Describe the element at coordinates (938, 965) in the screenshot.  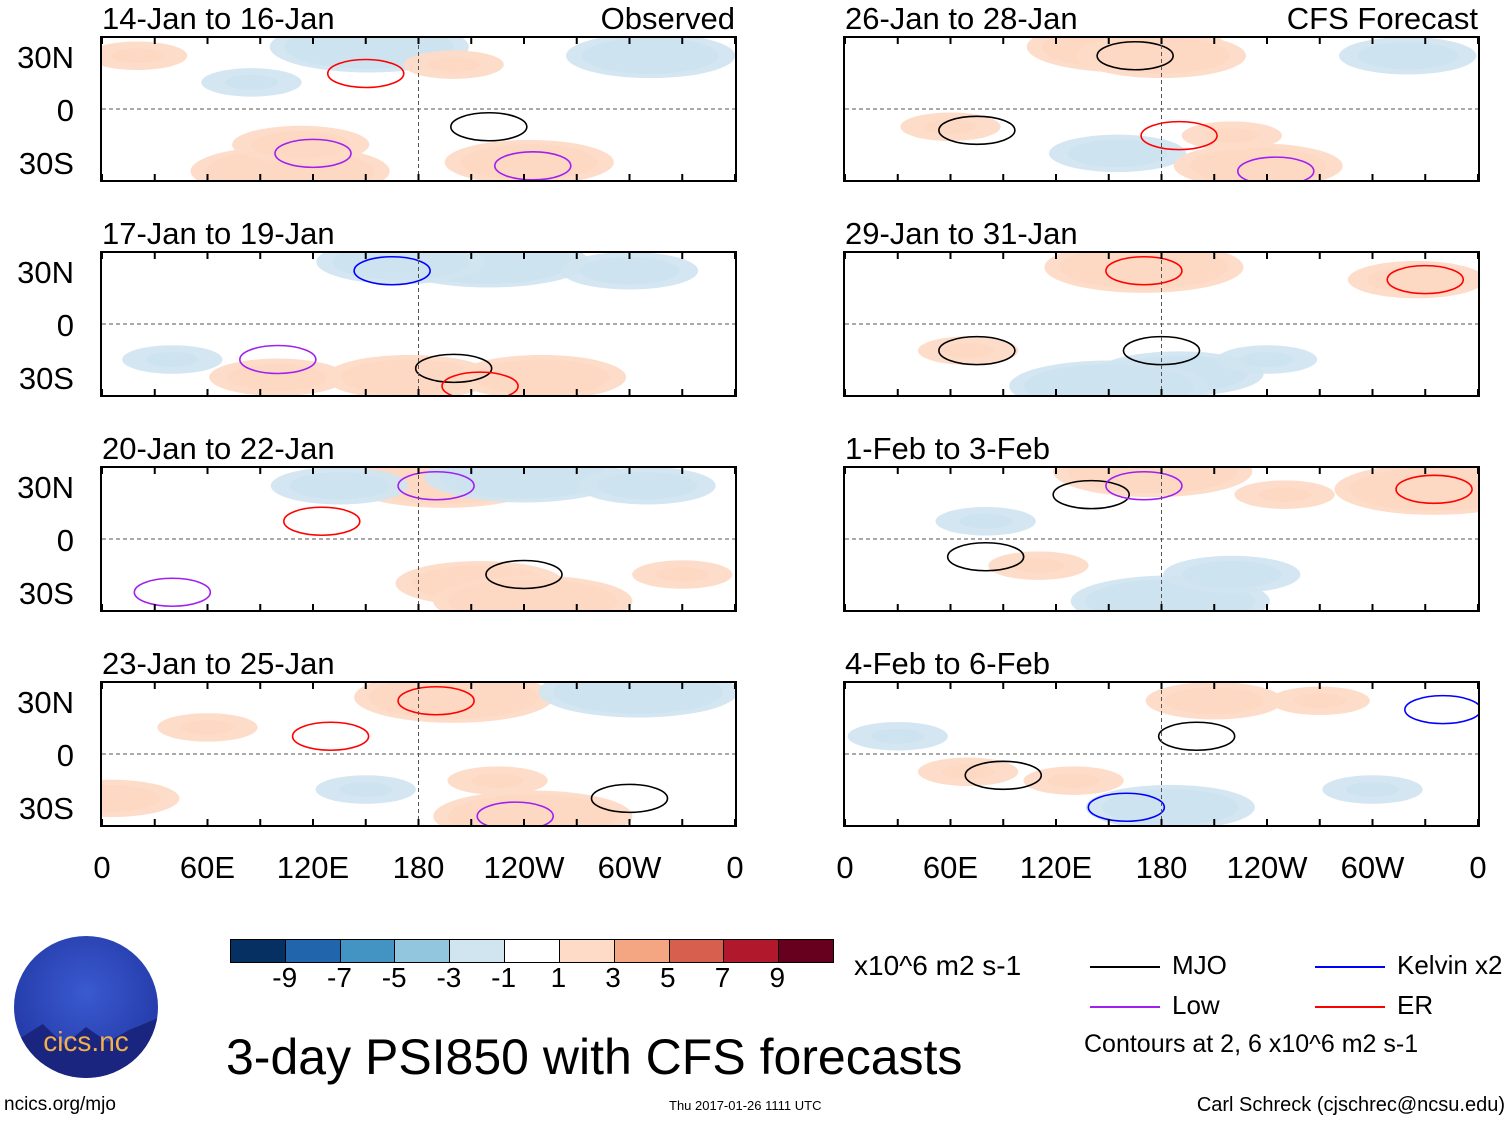
I see `colorbar-units: x10^6 m2 s-1` at that location.